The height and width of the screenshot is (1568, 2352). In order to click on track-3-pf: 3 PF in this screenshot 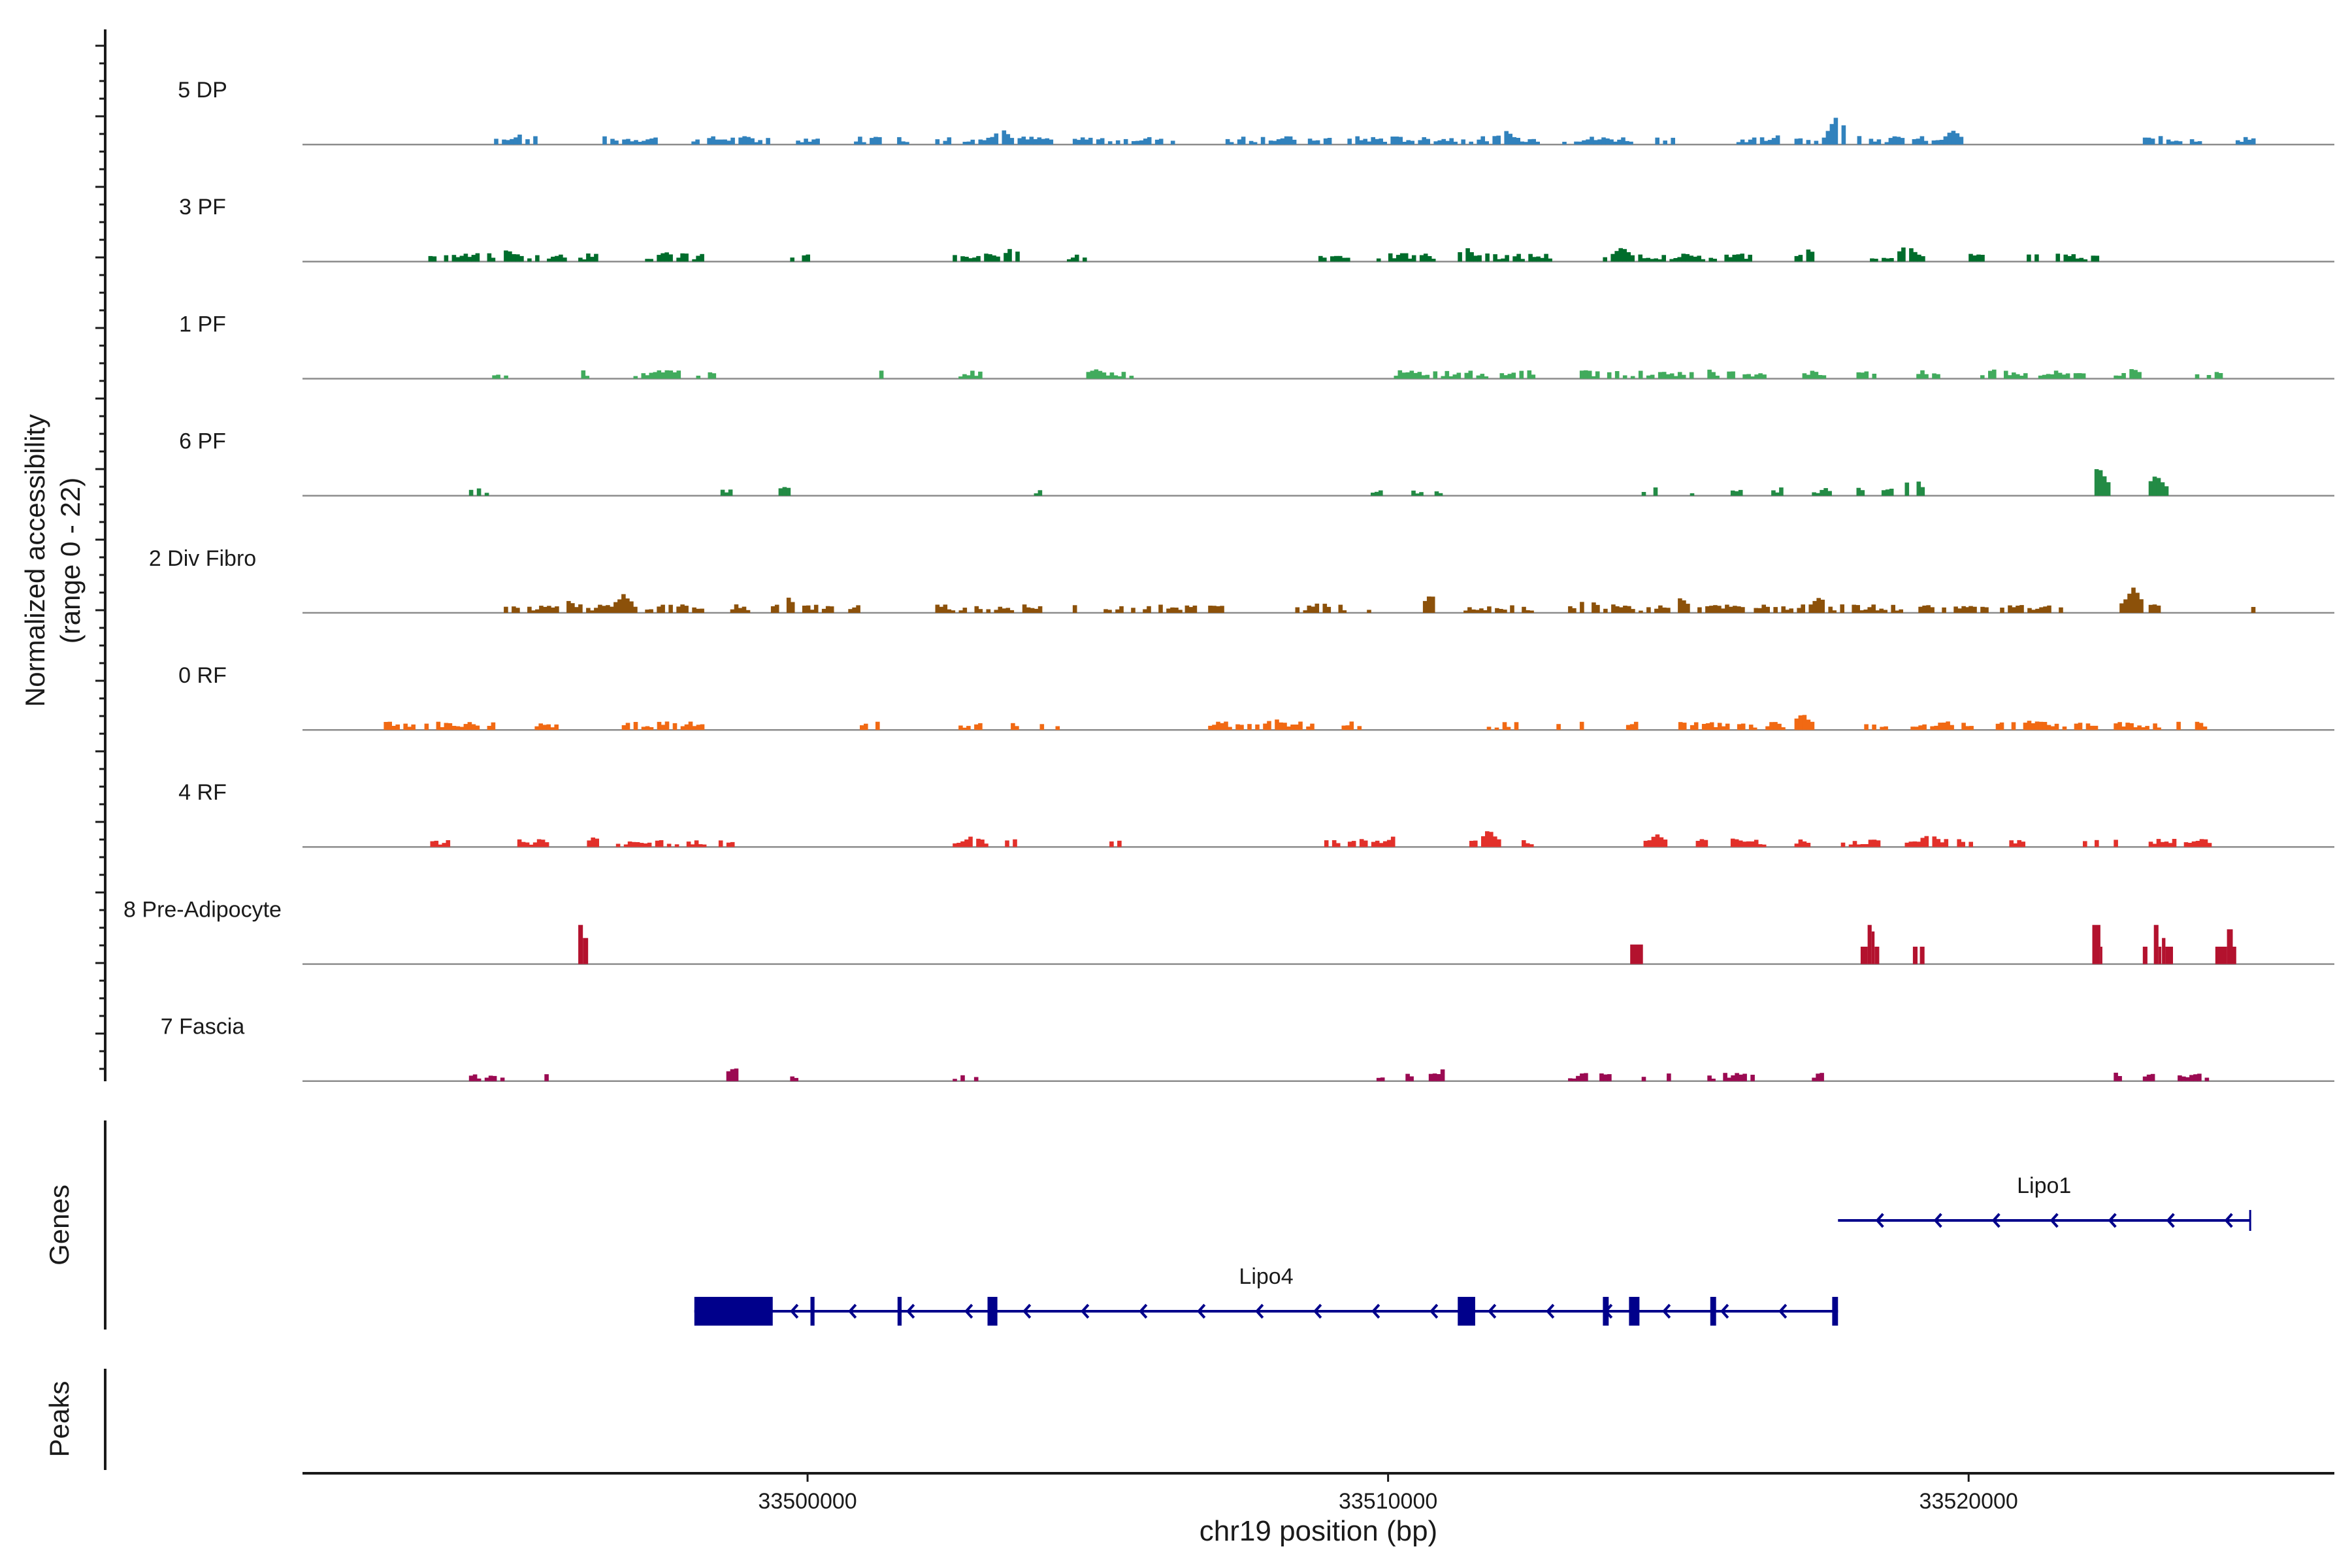, I will do `click(1256, 229)`.